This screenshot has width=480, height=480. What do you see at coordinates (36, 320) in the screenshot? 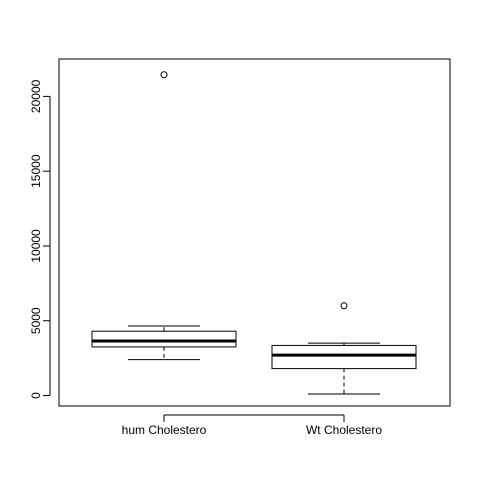
I see `y-tick-label: 5000` at bounding box center [36, 320].